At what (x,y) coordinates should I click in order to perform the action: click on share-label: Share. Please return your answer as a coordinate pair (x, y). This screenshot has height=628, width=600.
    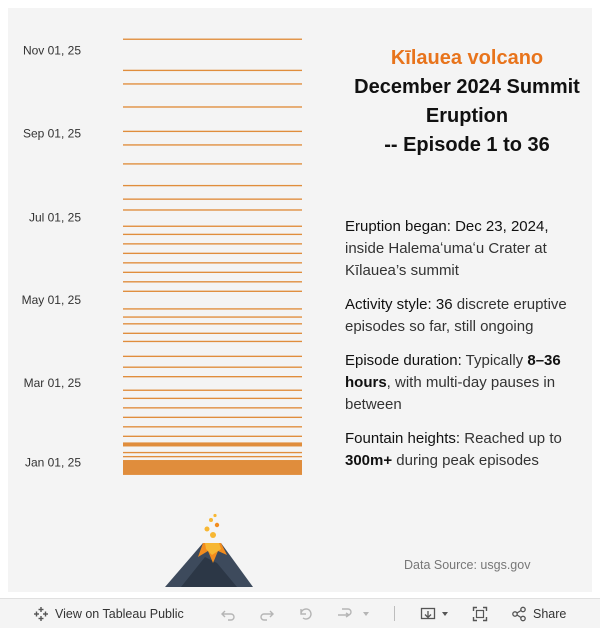
    Looking at the image, I should click on (550, 613).